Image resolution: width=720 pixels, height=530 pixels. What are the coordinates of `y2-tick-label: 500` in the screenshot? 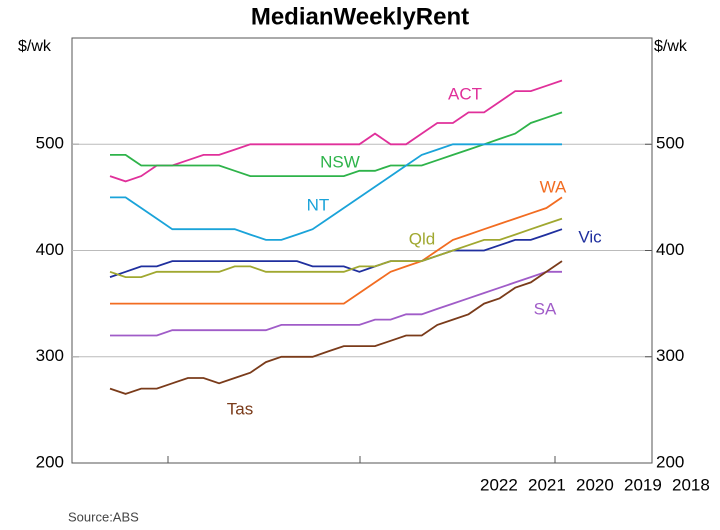 It's located at (670, 143).